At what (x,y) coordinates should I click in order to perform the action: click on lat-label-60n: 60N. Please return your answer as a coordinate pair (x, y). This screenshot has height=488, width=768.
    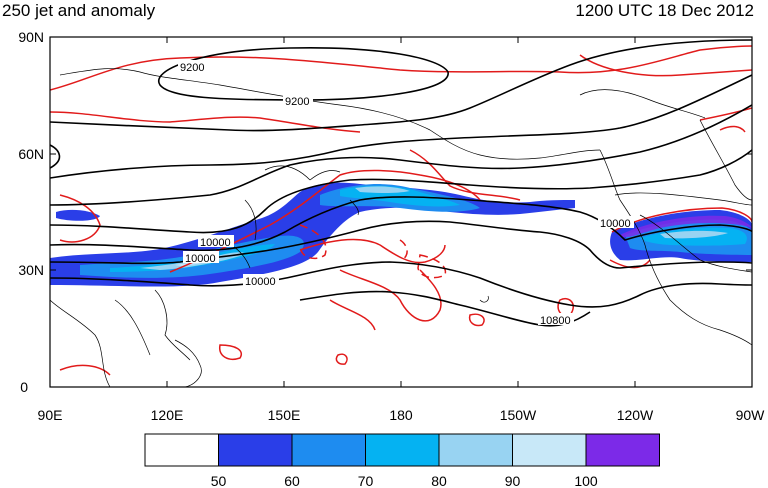
    Looking at the image, I should click on (31, 154).